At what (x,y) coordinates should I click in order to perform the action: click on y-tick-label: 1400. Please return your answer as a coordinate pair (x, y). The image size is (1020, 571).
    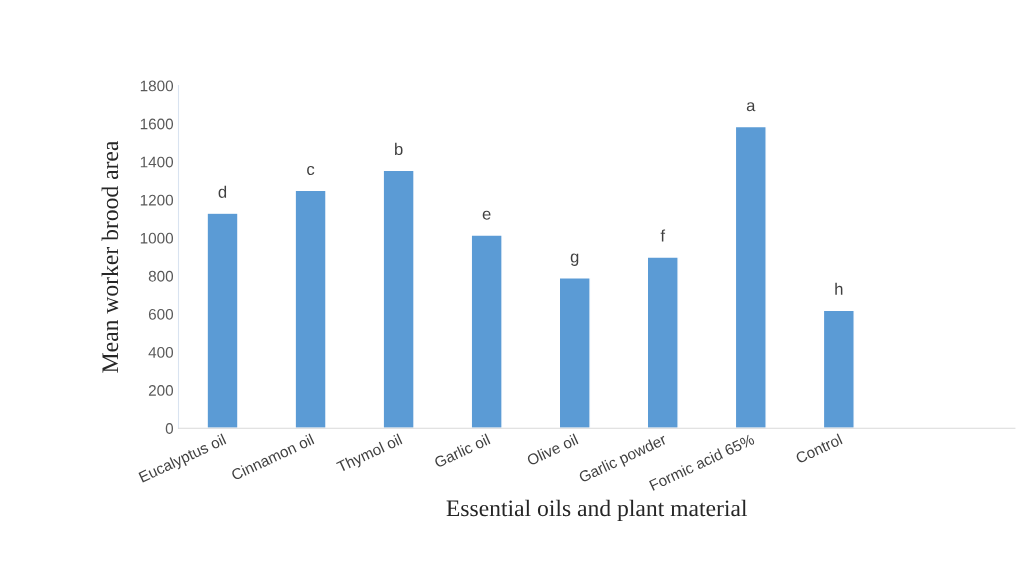
    Looking at the image, I should click on (157, 162).